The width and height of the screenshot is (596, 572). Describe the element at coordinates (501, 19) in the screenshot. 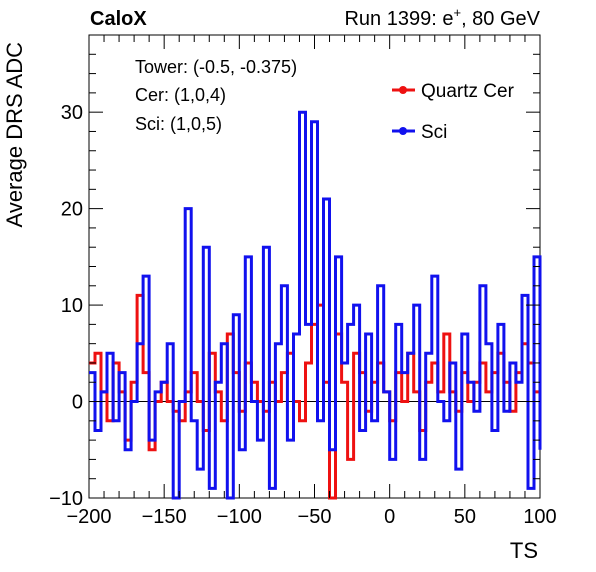

I see `run-label-suffix: , 80 GeV` at that location.